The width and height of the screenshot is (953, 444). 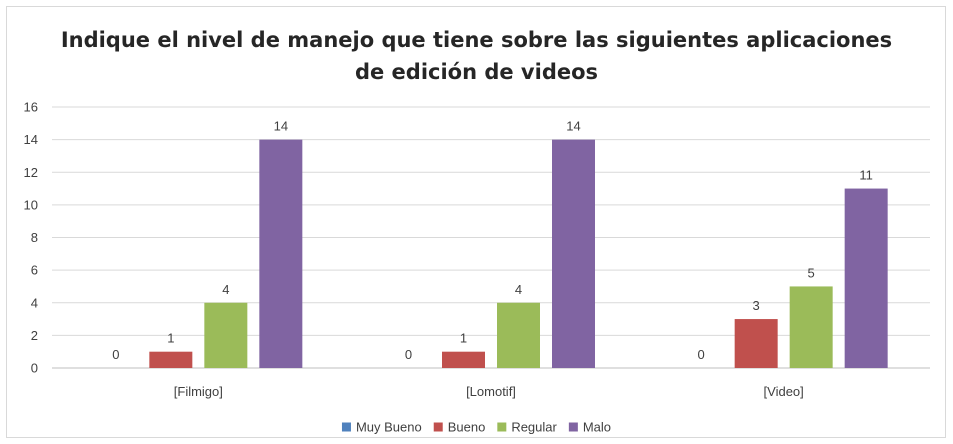 I want to click on x-axis: [Filmigo] [Lomotif] [Video], so click(x=489, y=391).